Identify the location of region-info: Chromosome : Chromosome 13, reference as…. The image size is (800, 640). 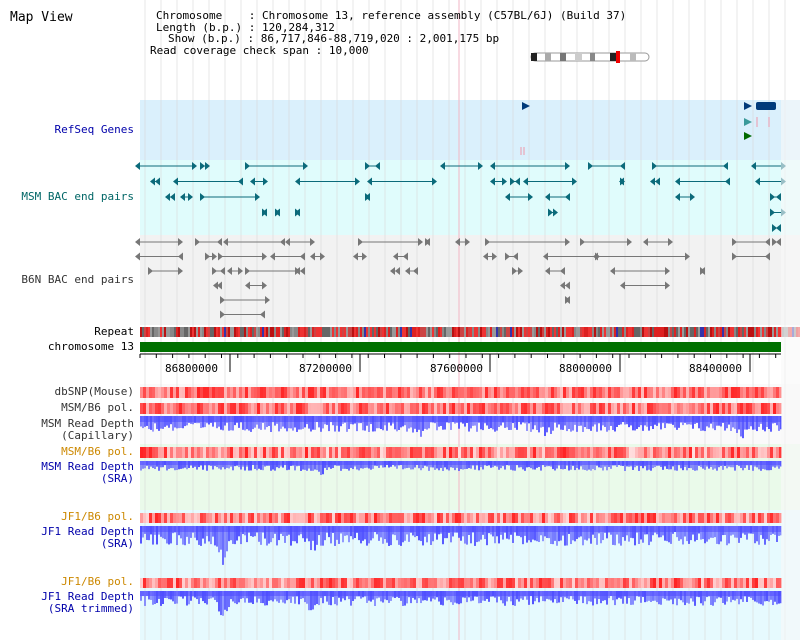
(388, 33).